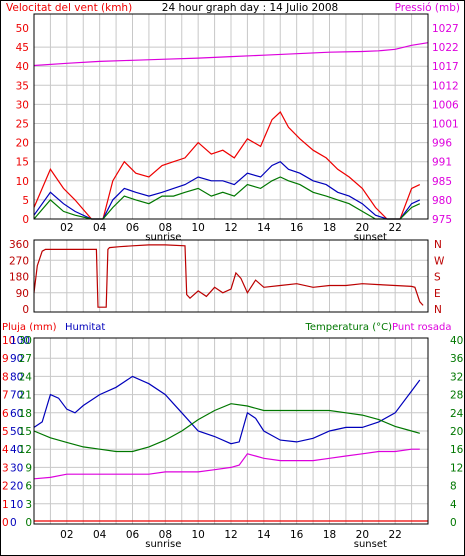  I want to click on temperature-tick-label: 24, so click(457, 414).